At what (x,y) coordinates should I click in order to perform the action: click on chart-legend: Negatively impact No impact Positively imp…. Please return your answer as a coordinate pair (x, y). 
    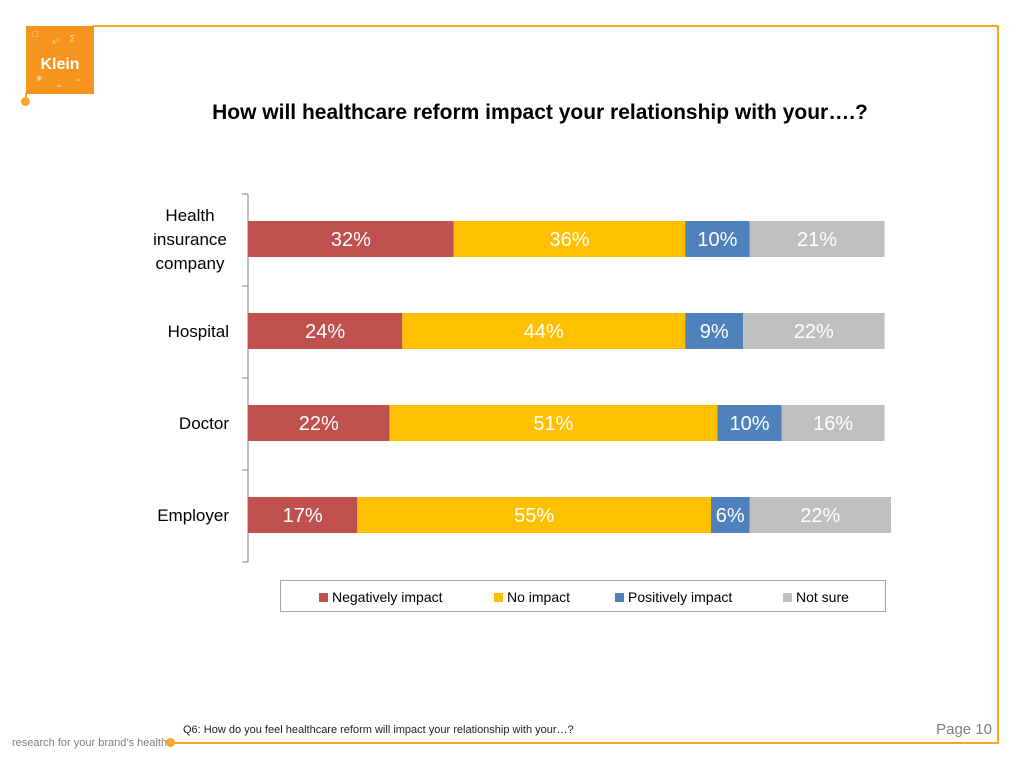
    Looking at the image, I should click on (583, 596).